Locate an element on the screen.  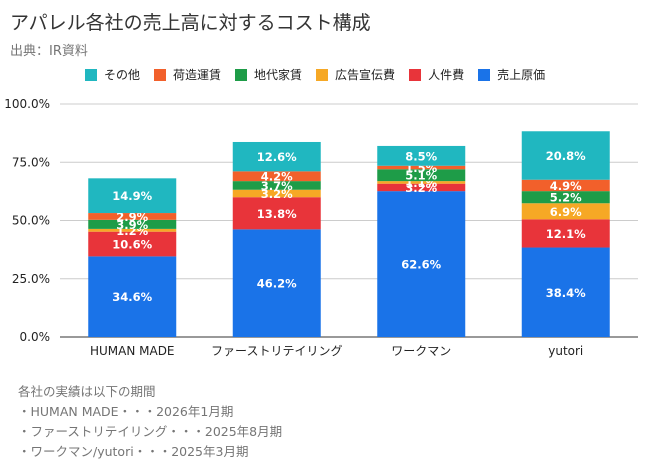
data-label: 20.8% is located at coordinates (566, 156).